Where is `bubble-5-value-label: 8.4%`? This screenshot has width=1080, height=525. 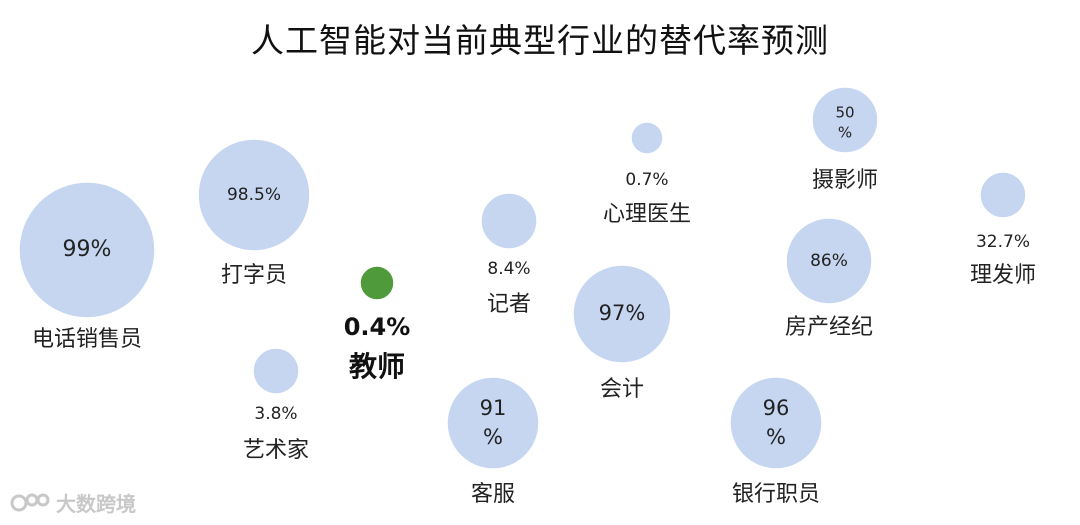 bubble-5-value-label: 8.4% is located at coordinates (508, 269).